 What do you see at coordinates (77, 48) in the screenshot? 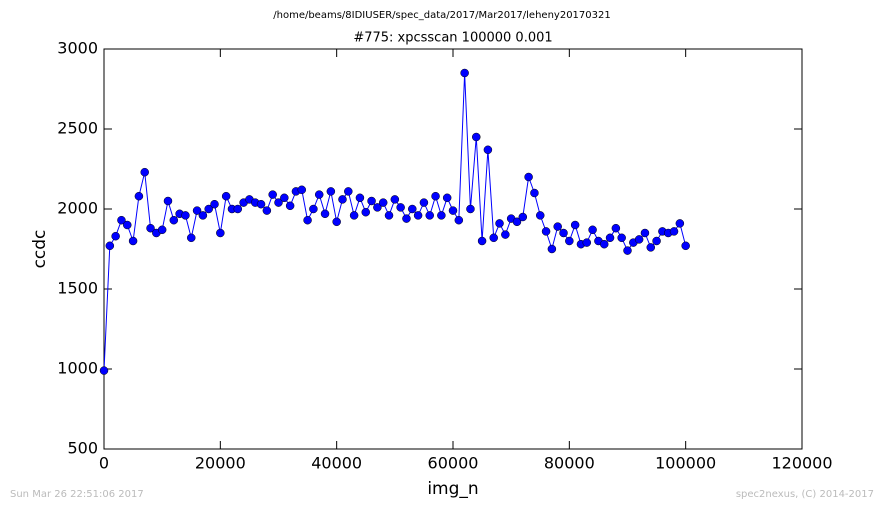
I see `y-tick-label: 3000` at bounding box center [77, 48].